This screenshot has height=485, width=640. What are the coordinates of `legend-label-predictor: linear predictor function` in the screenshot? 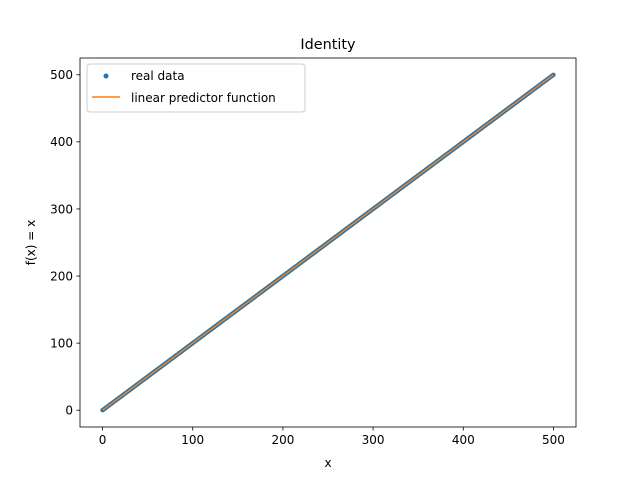 It's located at (203, 98).